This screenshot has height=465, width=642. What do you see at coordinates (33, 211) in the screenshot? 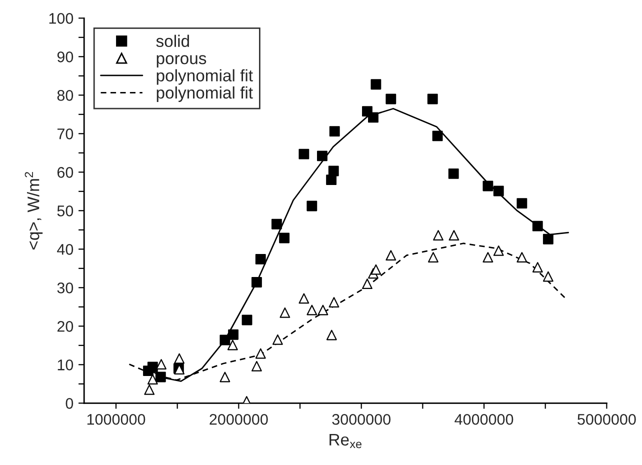
I see `y-axis-title: <q>, W/m$^{2}$` at bounding box center [33, 211].